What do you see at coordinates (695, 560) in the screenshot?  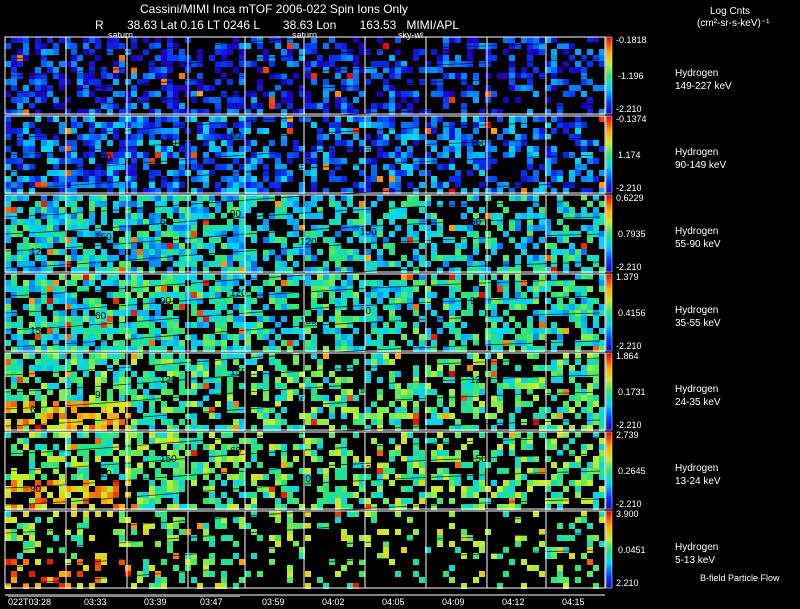 I see `energy-range-label: 5-13 keV` at bounding box center [695, 560].